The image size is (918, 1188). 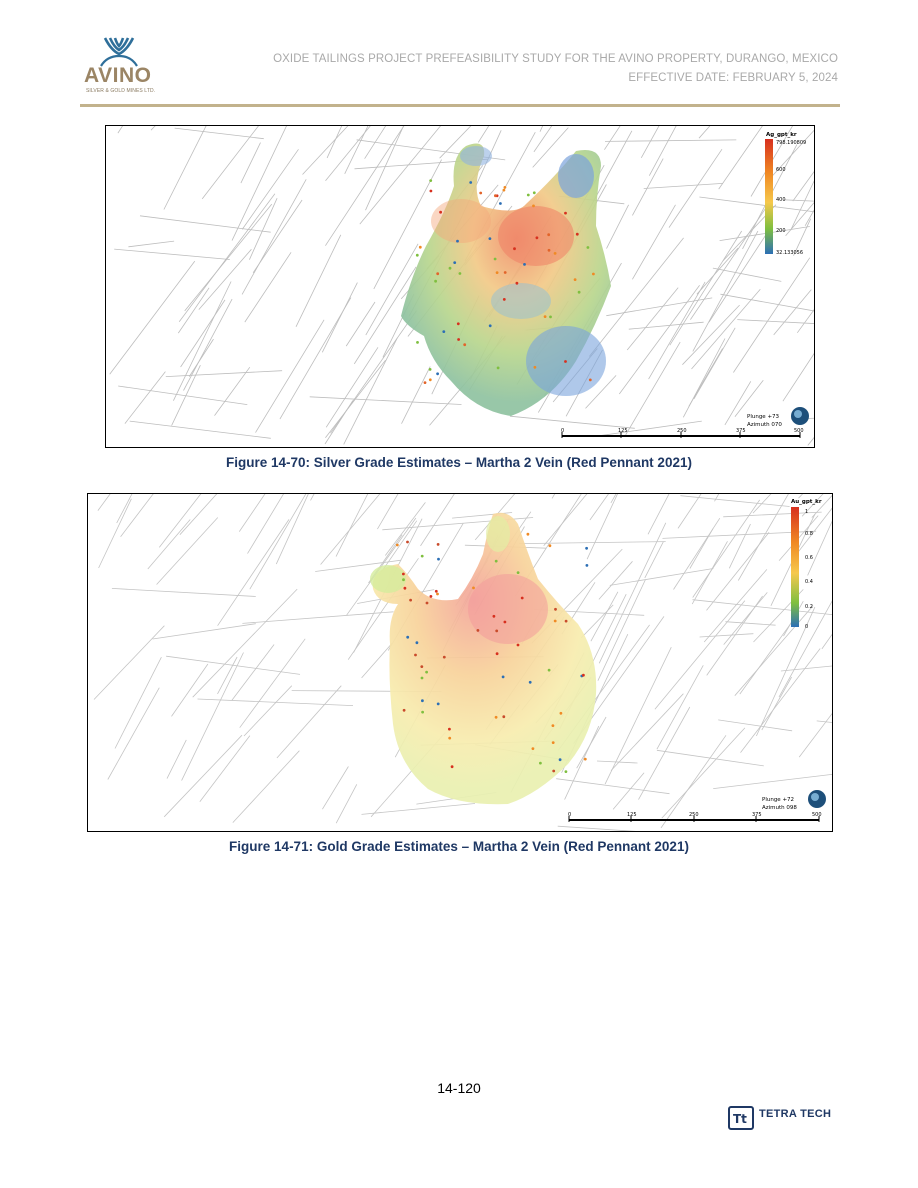 I want to click on legend-tick: 400, so click(x=781, y=200).